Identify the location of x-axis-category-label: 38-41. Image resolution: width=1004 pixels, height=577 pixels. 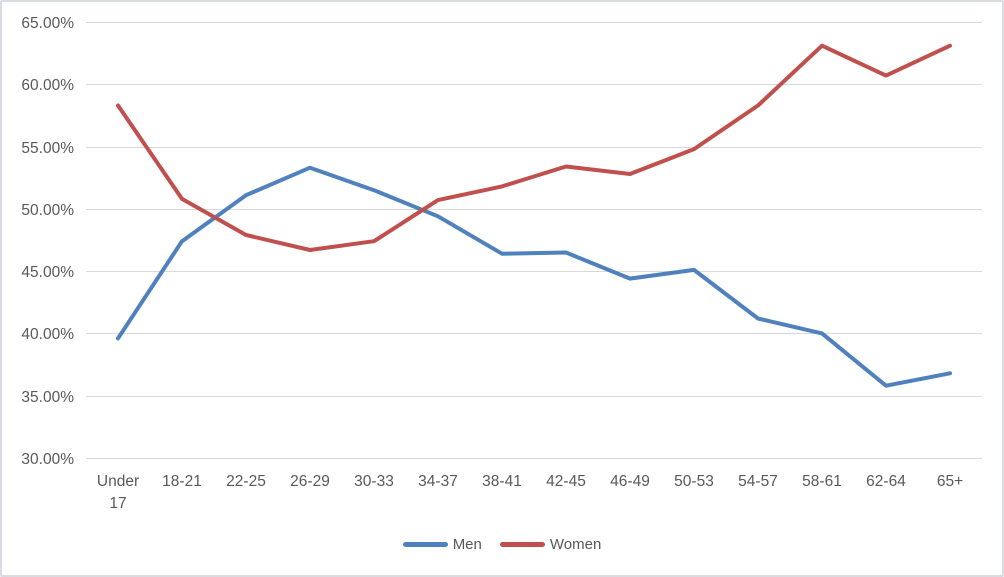
(502, 481).